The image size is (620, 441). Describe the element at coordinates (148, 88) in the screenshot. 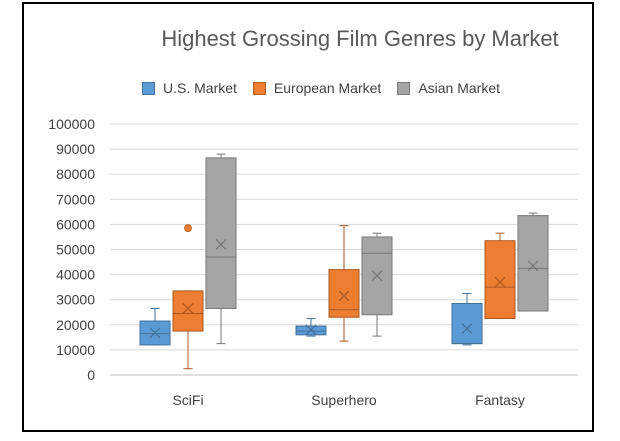

I see `legend-swatch-us` at that location.